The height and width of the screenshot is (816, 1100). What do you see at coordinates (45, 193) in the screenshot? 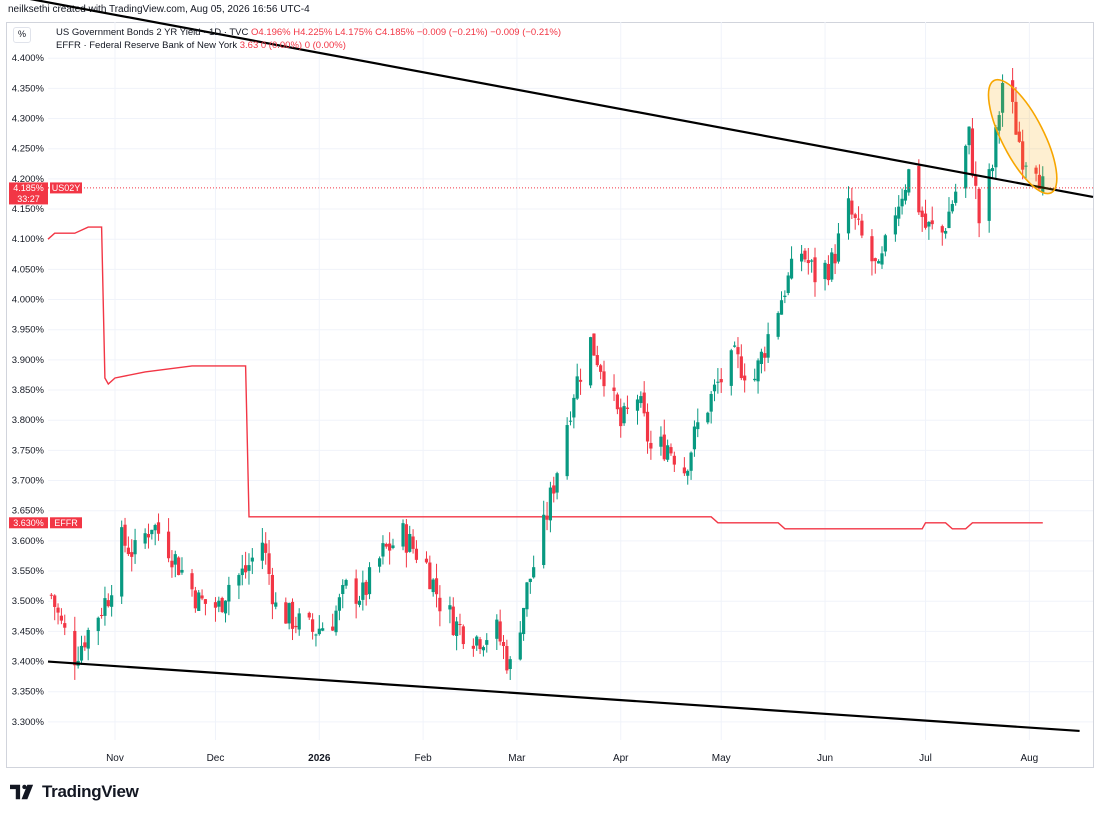
I see `price-badge: 4.185%33:27 US02Y` at bounding box center [45, 193].